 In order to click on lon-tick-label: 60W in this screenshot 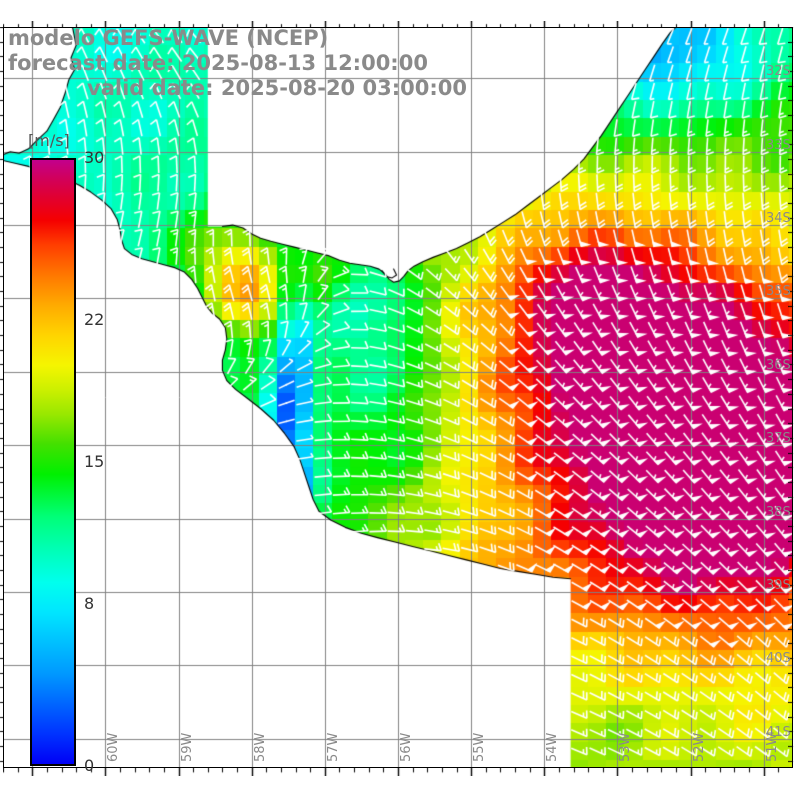, I will do `click(114, 747)`.